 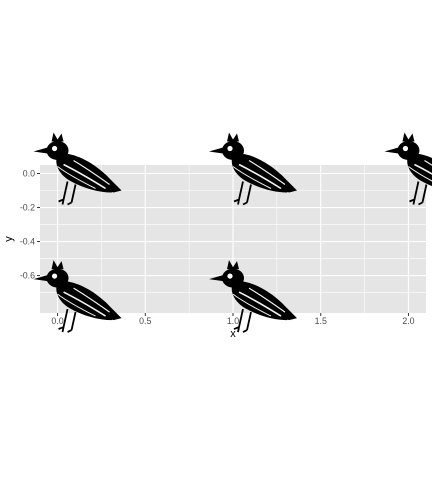 I want to click on x-tick-label: 1.0, so click(x=233, y=321).